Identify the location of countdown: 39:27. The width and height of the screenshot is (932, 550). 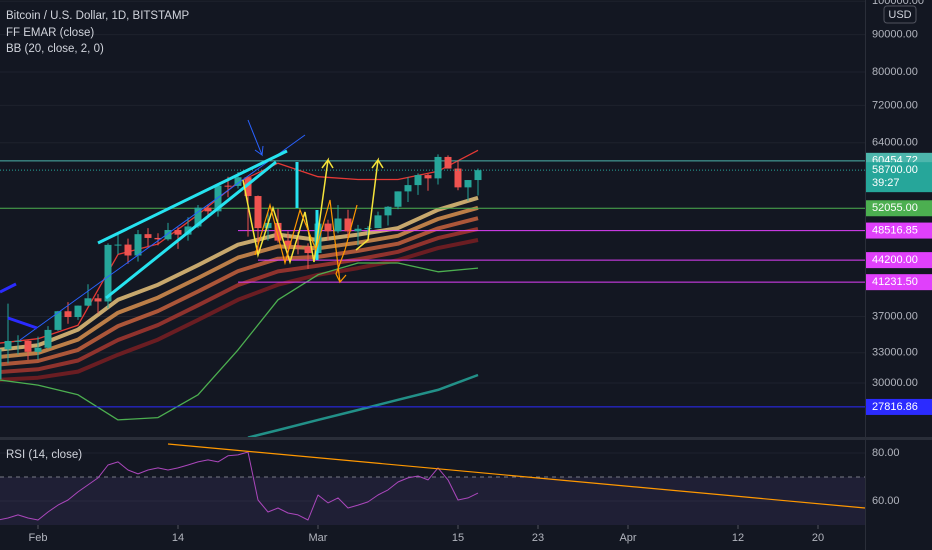
(886, 183).